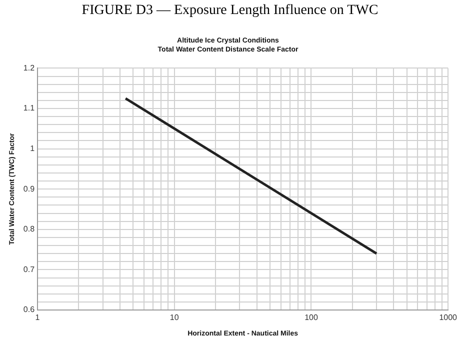  I want to click on y-tick-label: 1, so click(33, 149).